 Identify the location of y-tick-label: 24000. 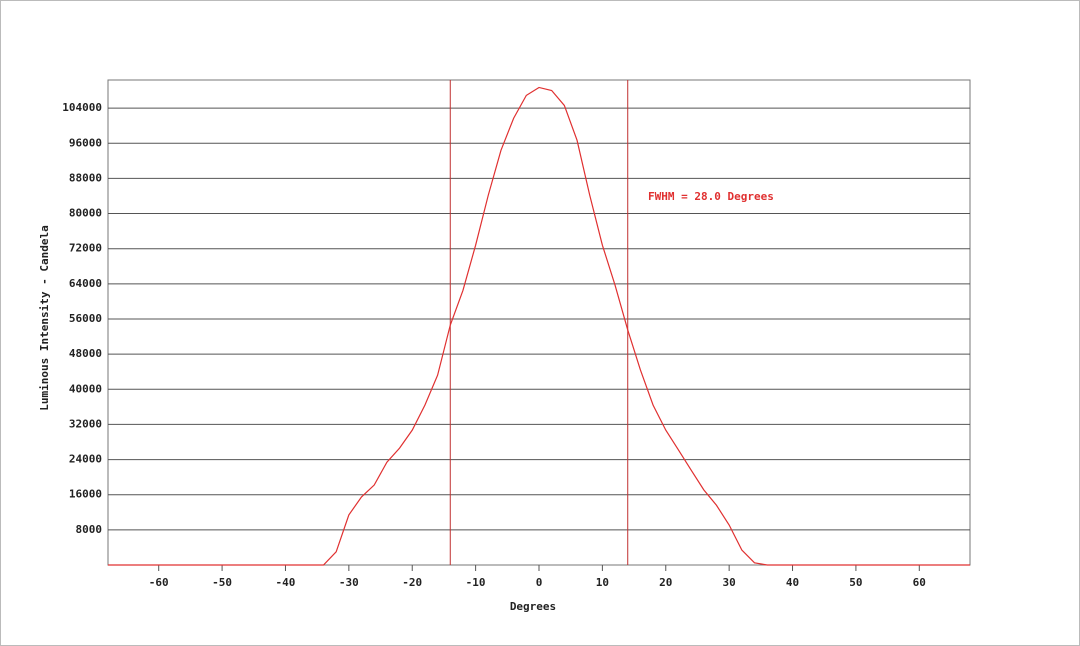
(85, 459).